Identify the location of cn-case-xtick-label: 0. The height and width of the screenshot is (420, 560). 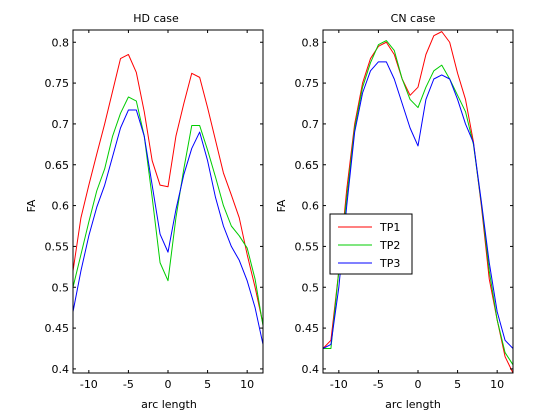
(418, 384).